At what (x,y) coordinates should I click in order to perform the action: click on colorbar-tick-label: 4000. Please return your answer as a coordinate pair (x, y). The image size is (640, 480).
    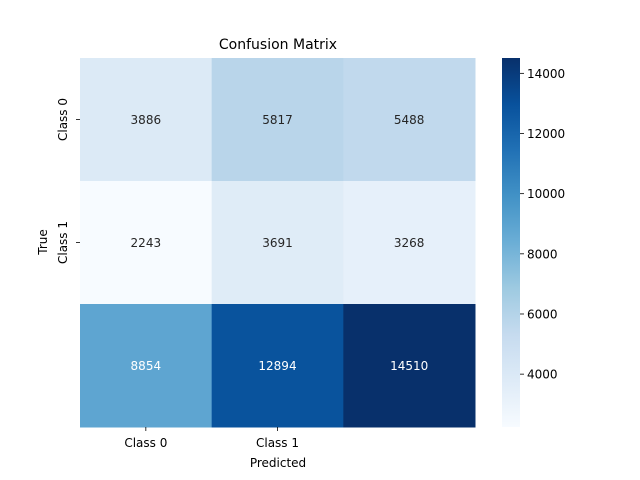
    Looking at the image, I should click on (542, 375).